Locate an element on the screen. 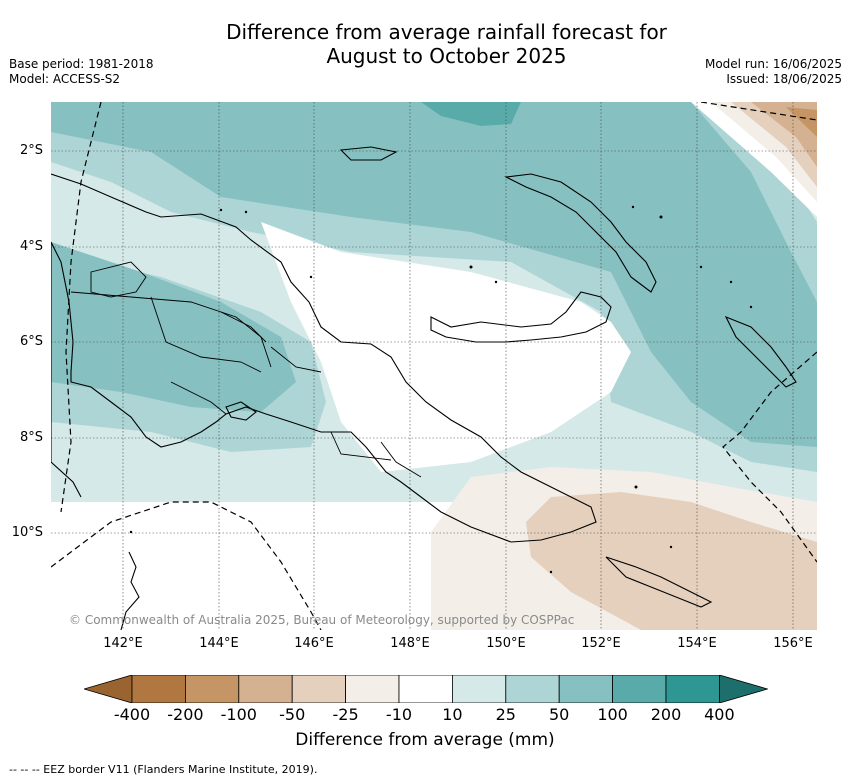  colorbar-tick-label: 50 is located at coordinates (559, 714).